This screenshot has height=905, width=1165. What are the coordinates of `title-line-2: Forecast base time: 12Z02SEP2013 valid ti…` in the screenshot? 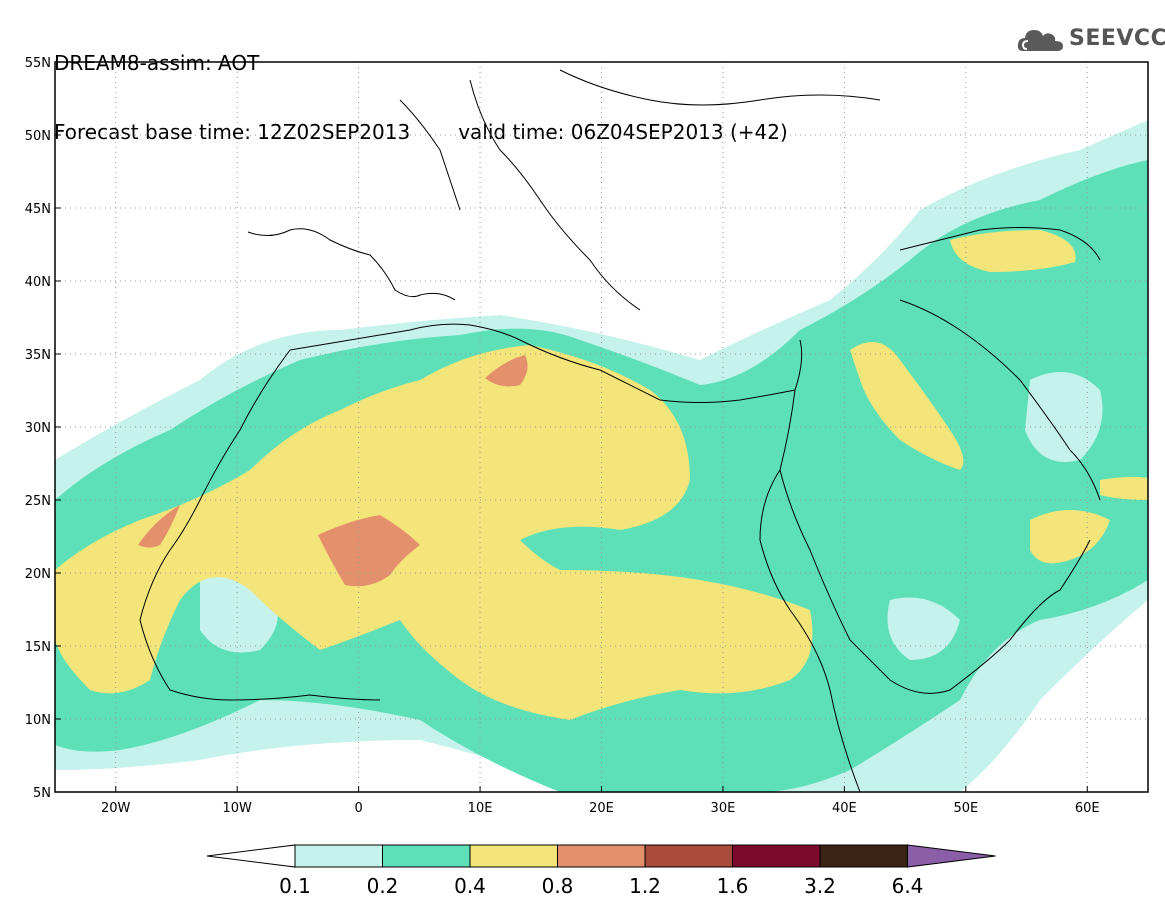 It's located at (421, 132).